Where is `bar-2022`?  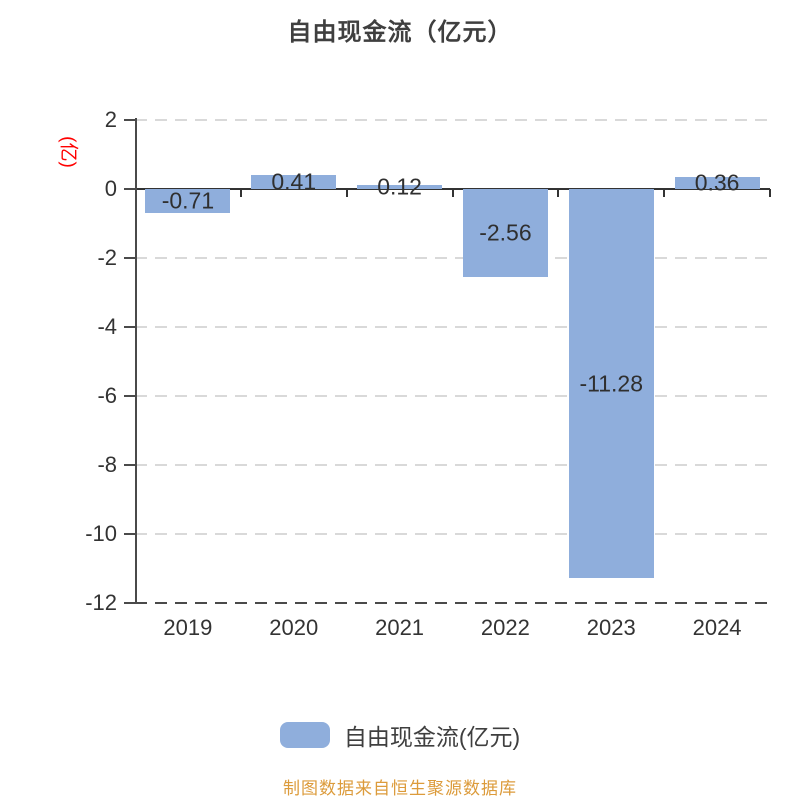 bar-2022 is located at coordinates (505, 233).